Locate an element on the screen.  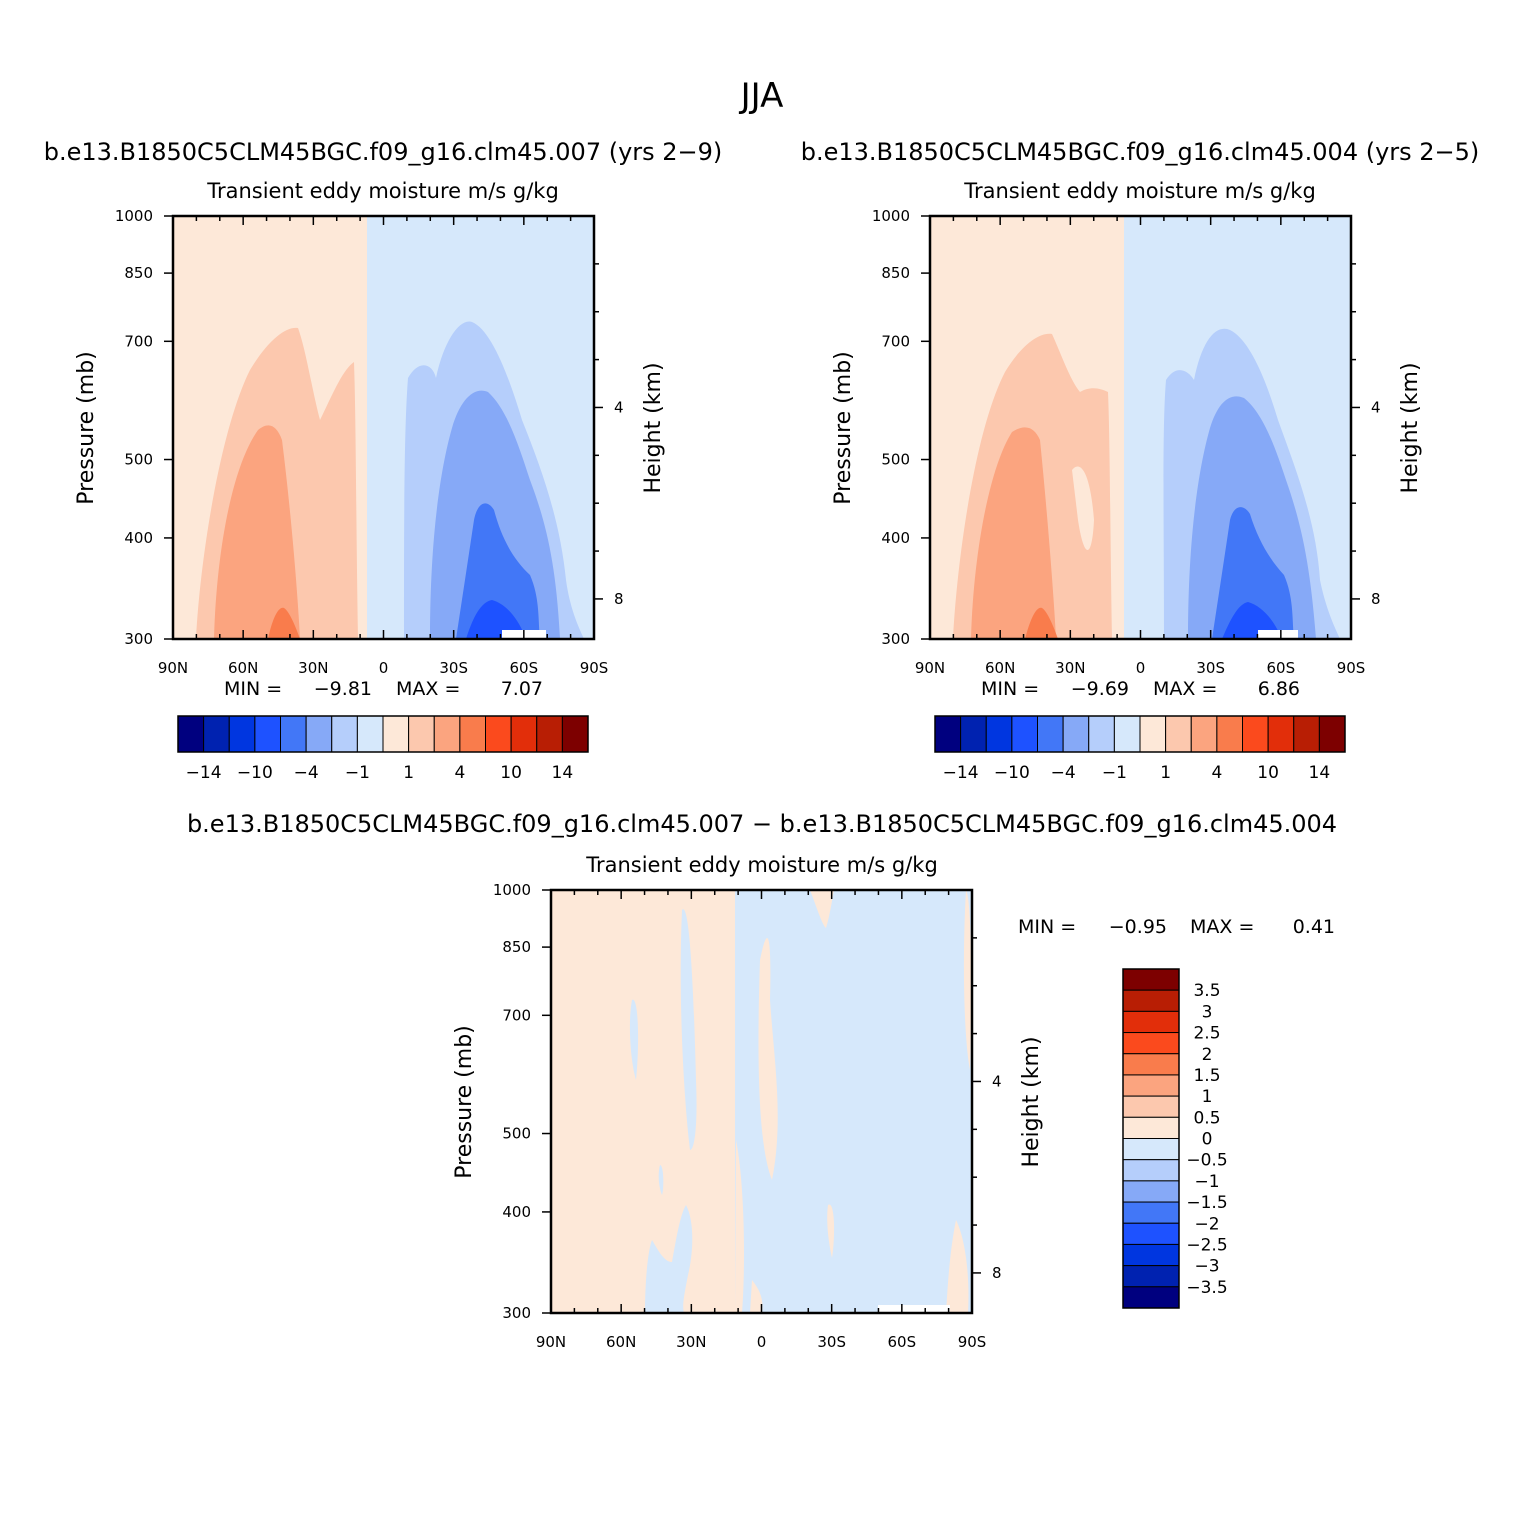
case2-ylabel: Pressure (mb) is located at coordinates (843, 428).